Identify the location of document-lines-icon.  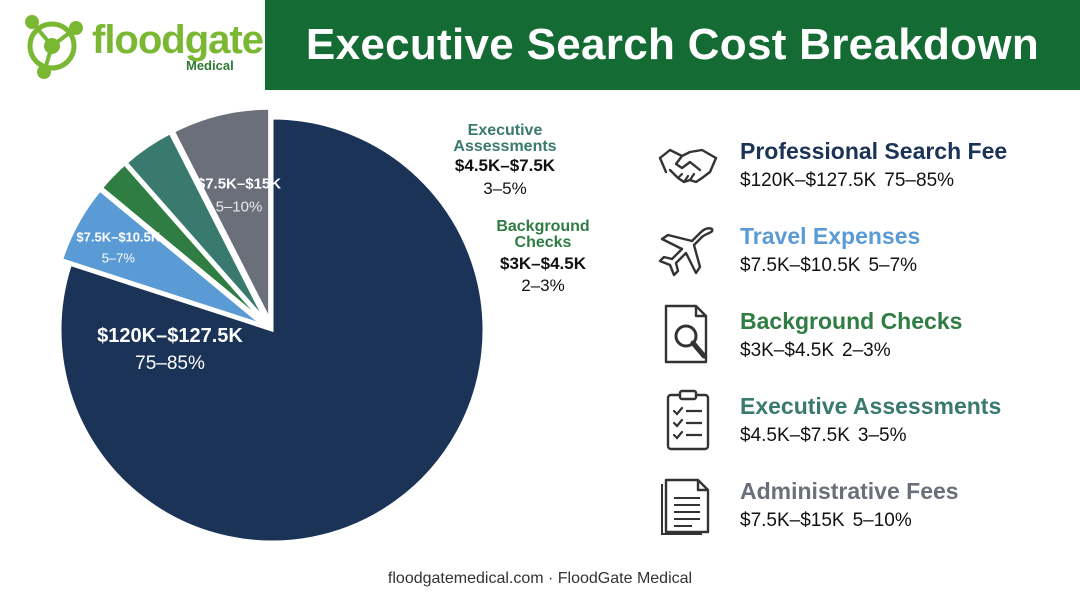
(685, 506).